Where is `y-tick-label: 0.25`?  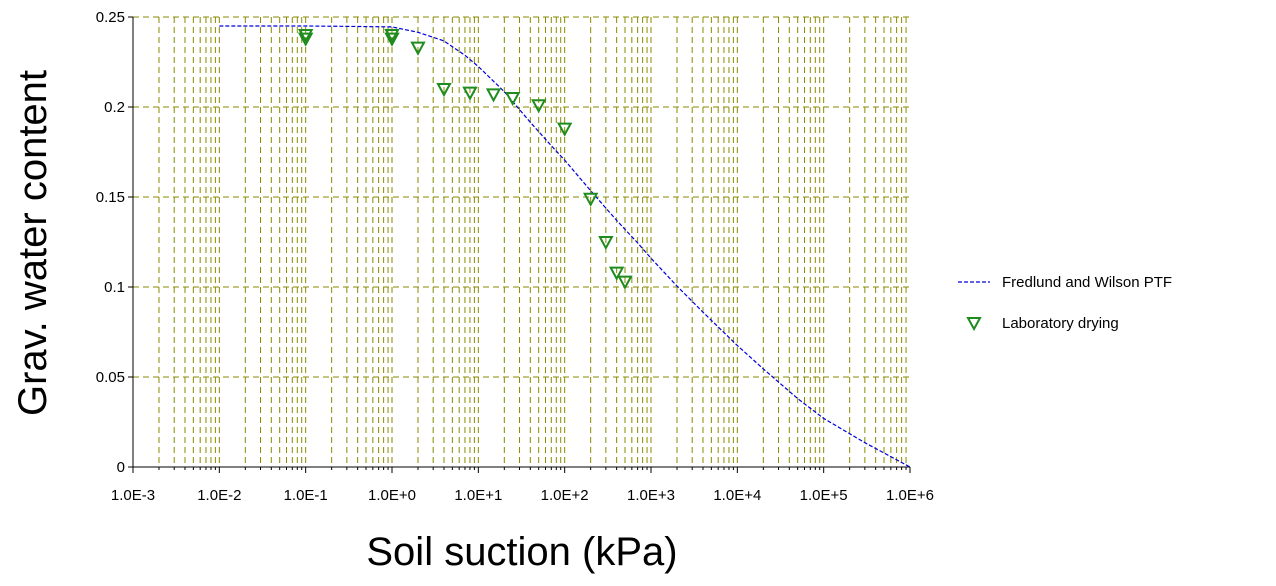 y-tick-label: 0.25 is located at coordinates (110, 17).